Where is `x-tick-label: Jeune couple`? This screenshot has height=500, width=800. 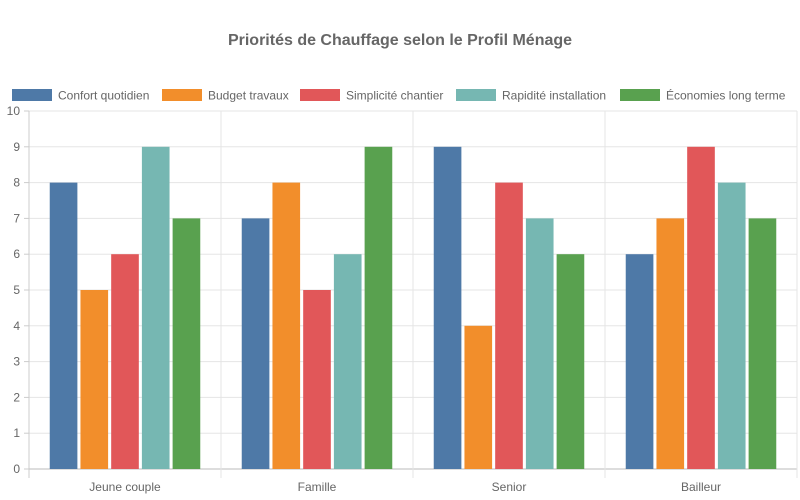
x-tick-label: Jeune couple is located at coordinates (125, 487).